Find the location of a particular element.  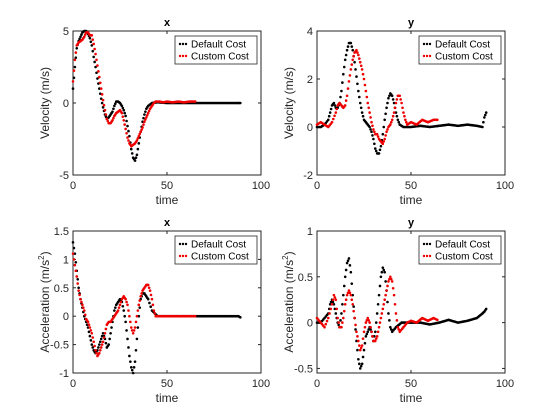

y-tick-label: 0 is located at coordinates (310, 128).